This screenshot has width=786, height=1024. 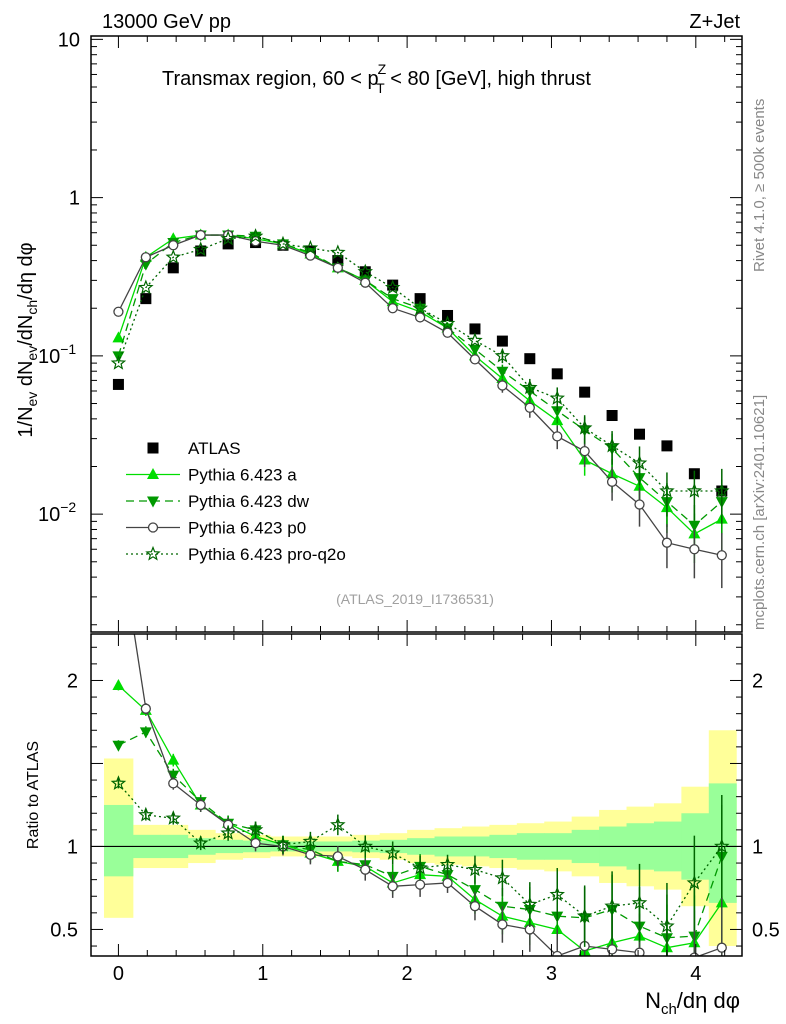 What do you see at coordinates (270, 79) in the screenshot?
I see `plot-title-part-1: Transmax region, 60 < p` at bounding box center [270, 79].